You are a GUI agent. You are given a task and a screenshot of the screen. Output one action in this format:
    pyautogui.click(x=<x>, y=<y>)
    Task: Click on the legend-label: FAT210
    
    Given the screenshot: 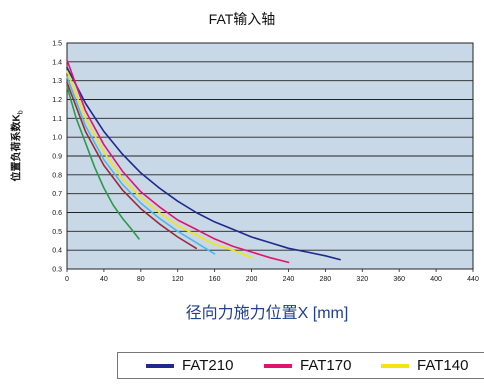 What is the action you would take?
    pyautogui.click(x=208, y=365)
    